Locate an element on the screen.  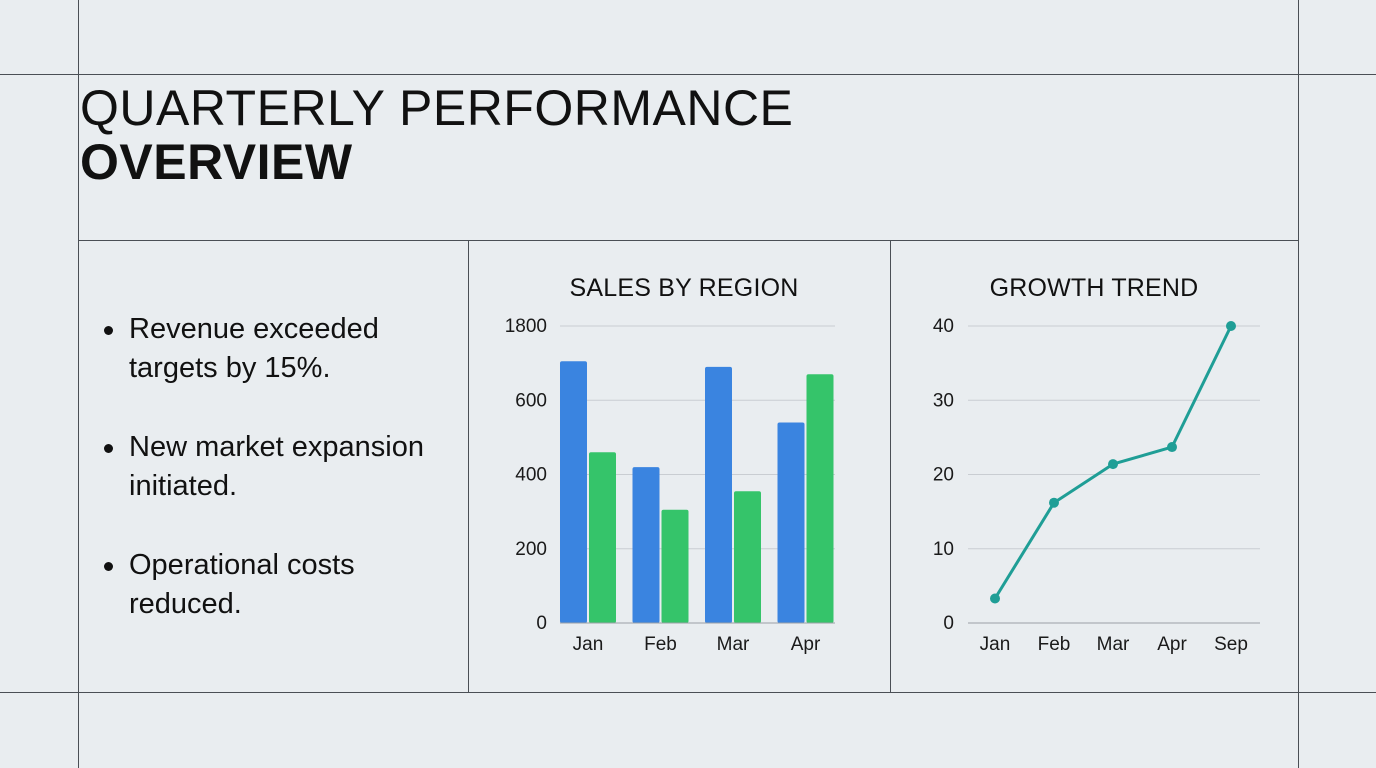
y-tick-label: 400 is located at coordinates (531, 475).